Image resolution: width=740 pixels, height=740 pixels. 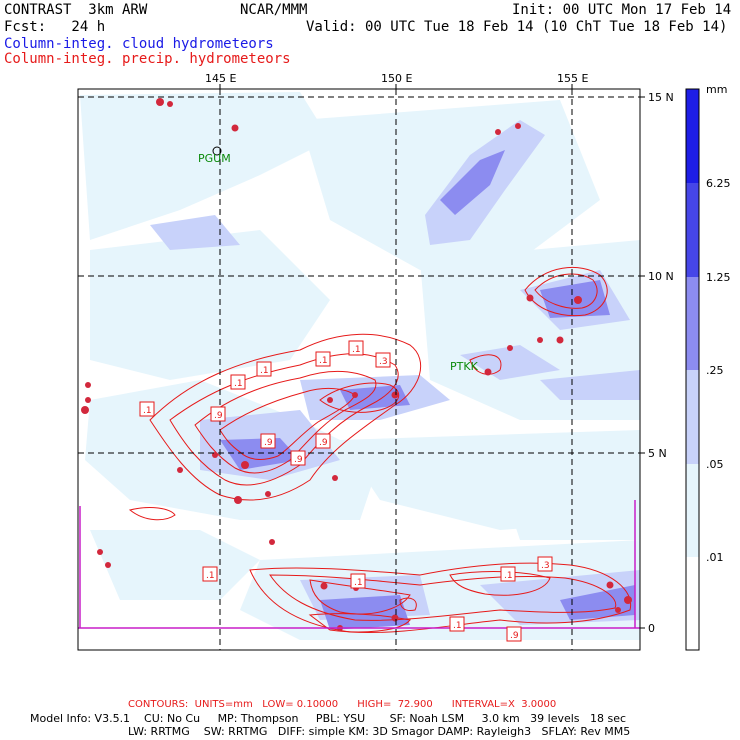 What do you see at coordinates (715, 370) in the screenshot?
I see `colorbar-level-.25: .25` at bounding box center [715, 370].